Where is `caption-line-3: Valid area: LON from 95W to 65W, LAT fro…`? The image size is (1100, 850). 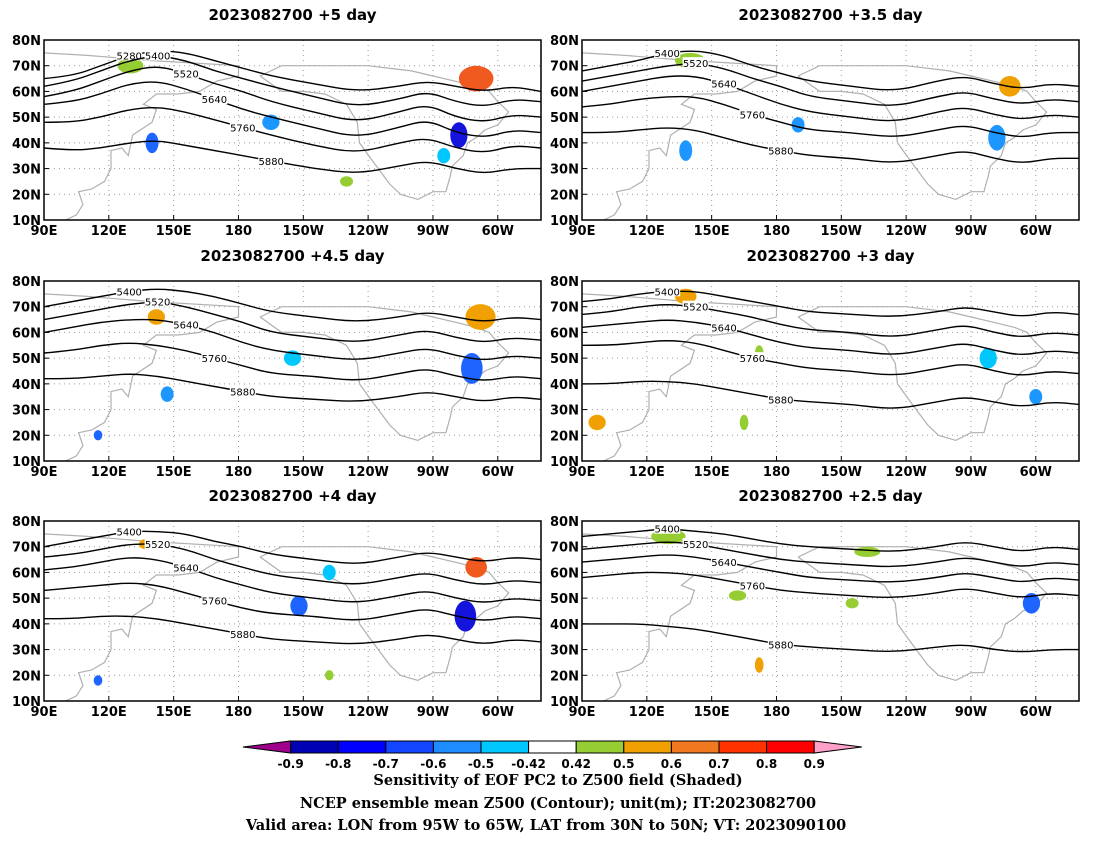
caption-line-3: Valid area: LON from 95W to 65W, LAT fro… is located at coordinates (545, 825).